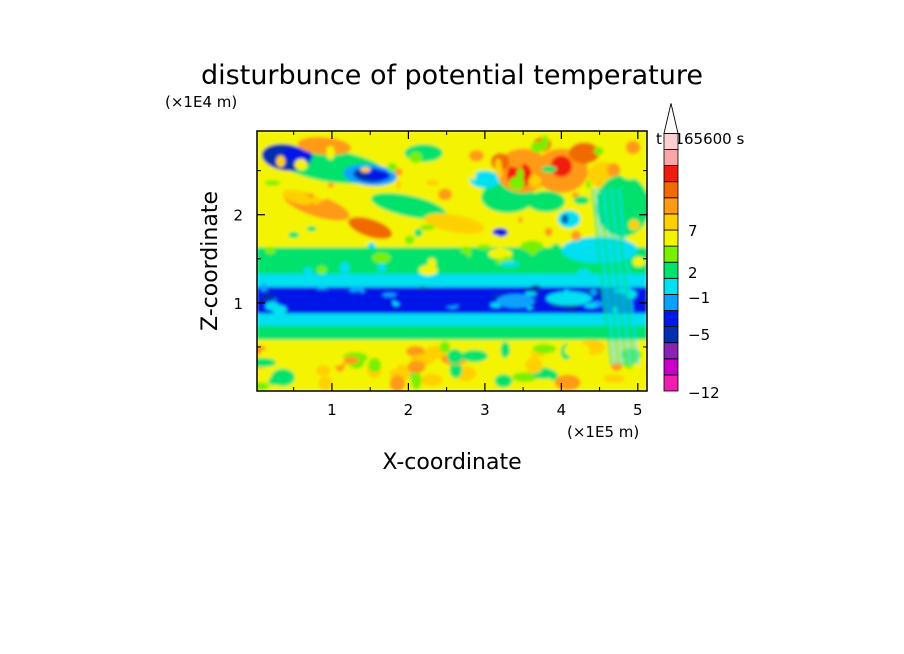  I want to click on y-tick-label: 1, so click(238, 304).